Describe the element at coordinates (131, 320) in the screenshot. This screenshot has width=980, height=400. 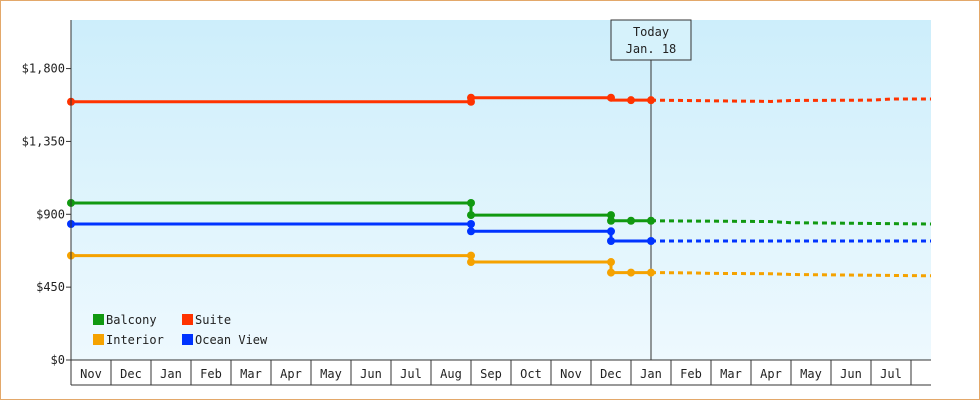
I see `legend-label-balcony: Balcony` at that location.